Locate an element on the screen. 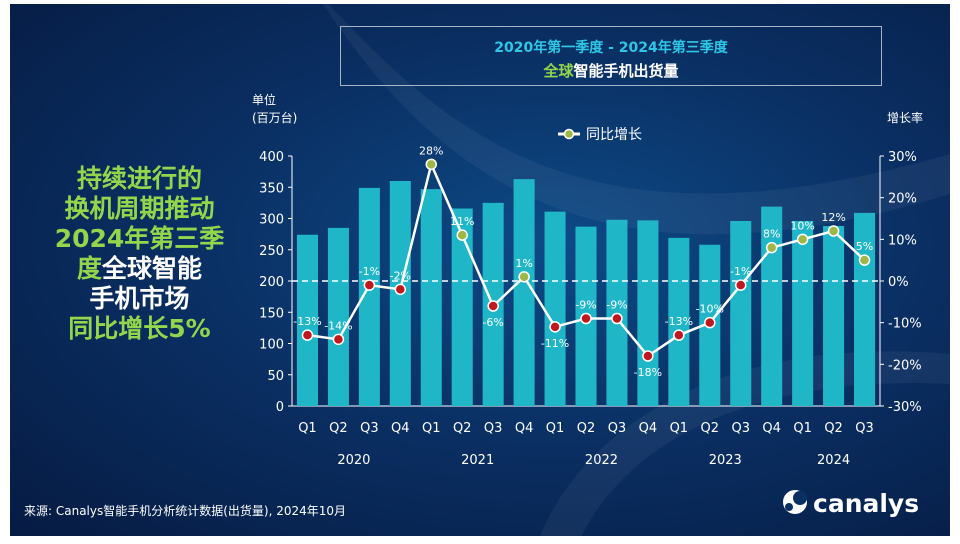 The image size is (960, 544). chart-title: 全球智能手机出货量 is located at coordinates (611, 70).